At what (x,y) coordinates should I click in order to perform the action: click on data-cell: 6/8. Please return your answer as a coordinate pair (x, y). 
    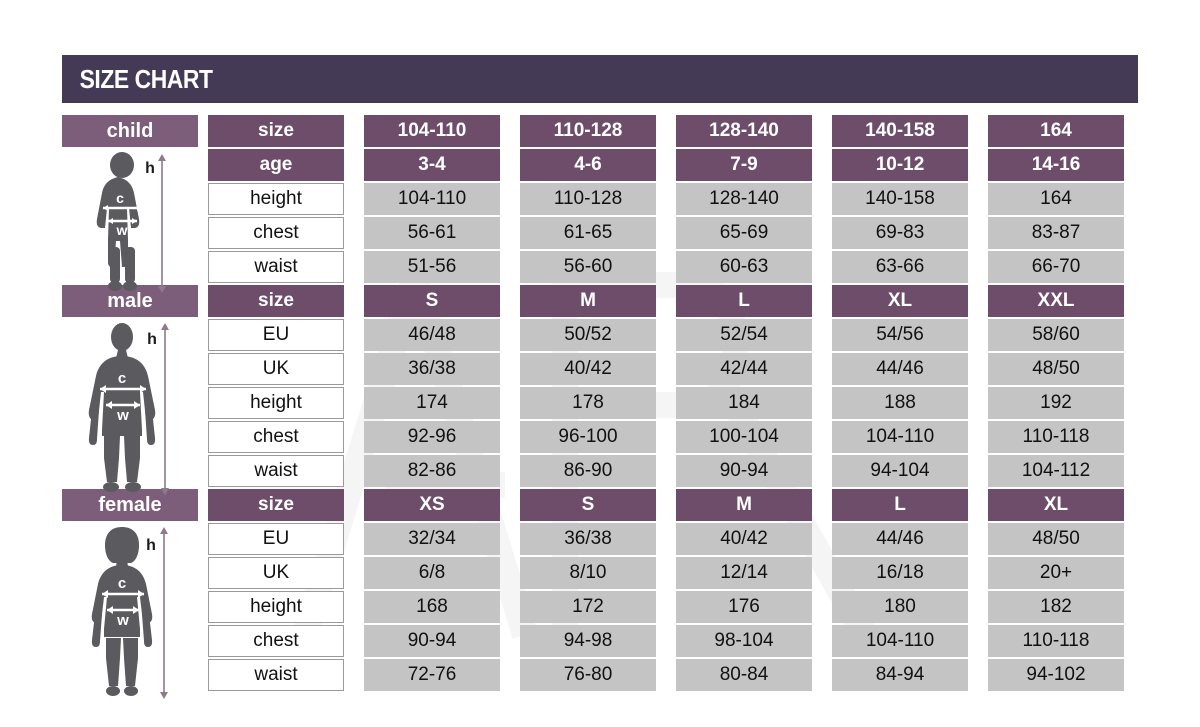
    Looking at the image, I should click on (432, 573).